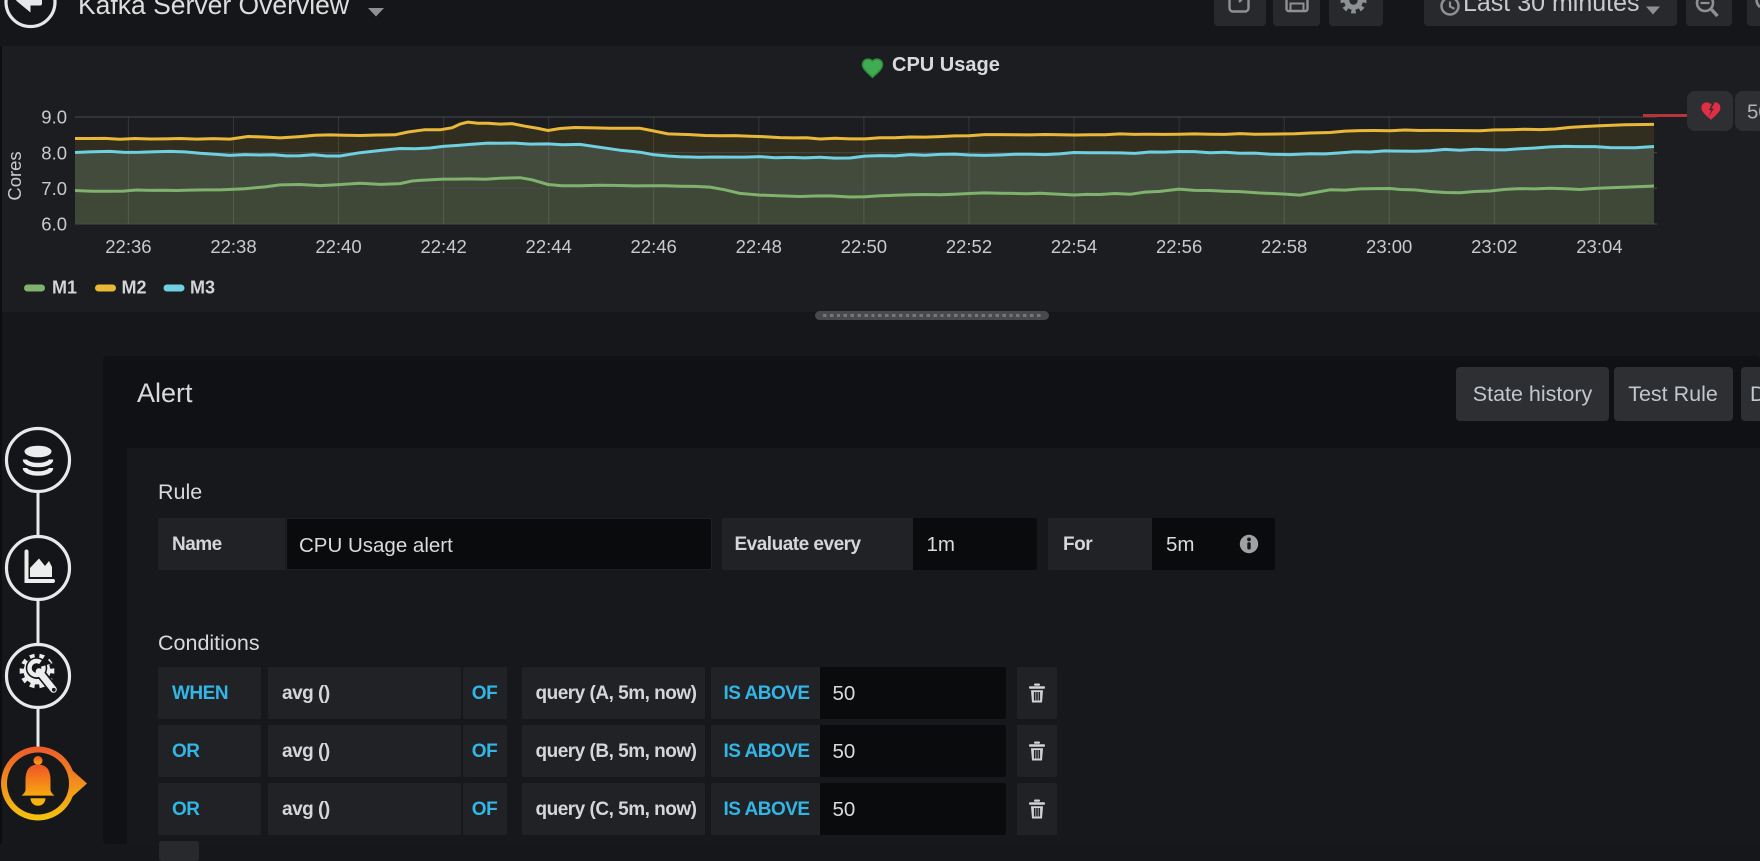  What do you see at coordinates (54, 117) in the screenshot?
I see `svg-text: 9.0` at bounding box center [54, 117].